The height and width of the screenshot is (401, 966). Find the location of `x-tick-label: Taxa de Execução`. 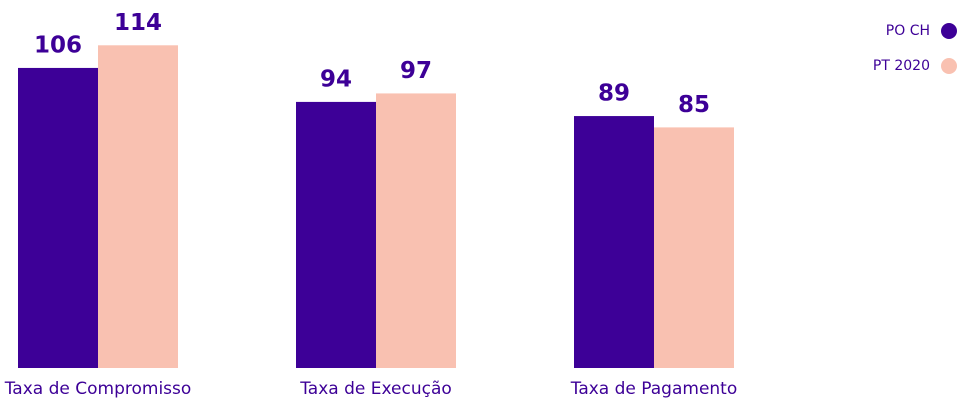

x-tick-label: Taxa de Execução is located at coordinates (375, 389).